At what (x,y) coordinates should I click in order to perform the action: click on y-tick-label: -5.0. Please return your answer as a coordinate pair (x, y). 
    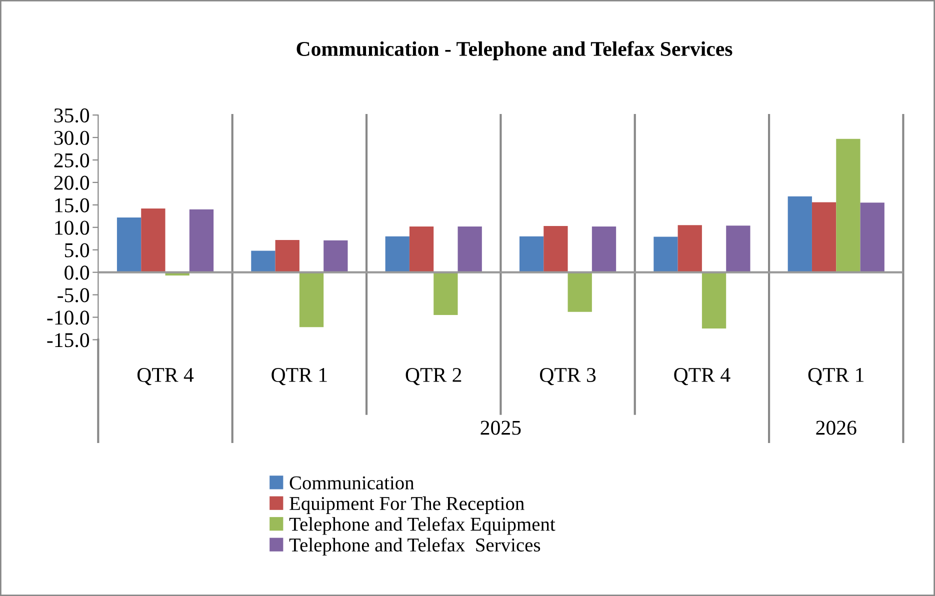
    Looking at the image, I should click on (74, 295).